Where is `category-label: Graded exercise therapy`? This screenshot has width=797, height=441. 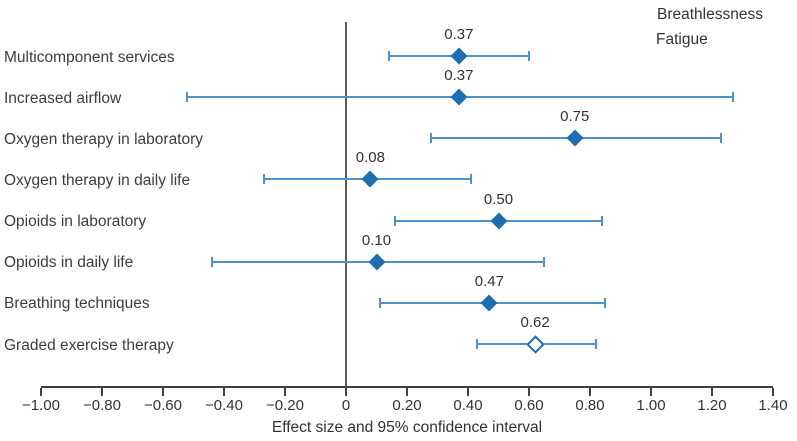 category-label: Graded exercise therapy is located at coordinates (89, 345).